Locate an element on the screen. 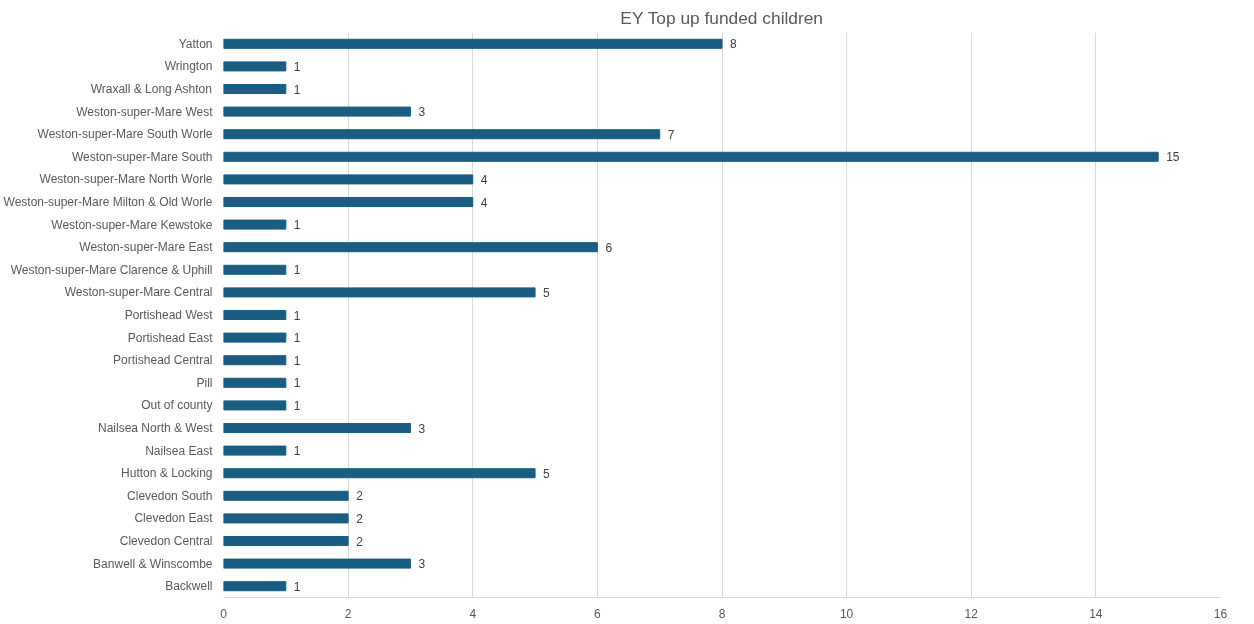  y-tick-label: Portishead Central is located at coordinates (163, 360).